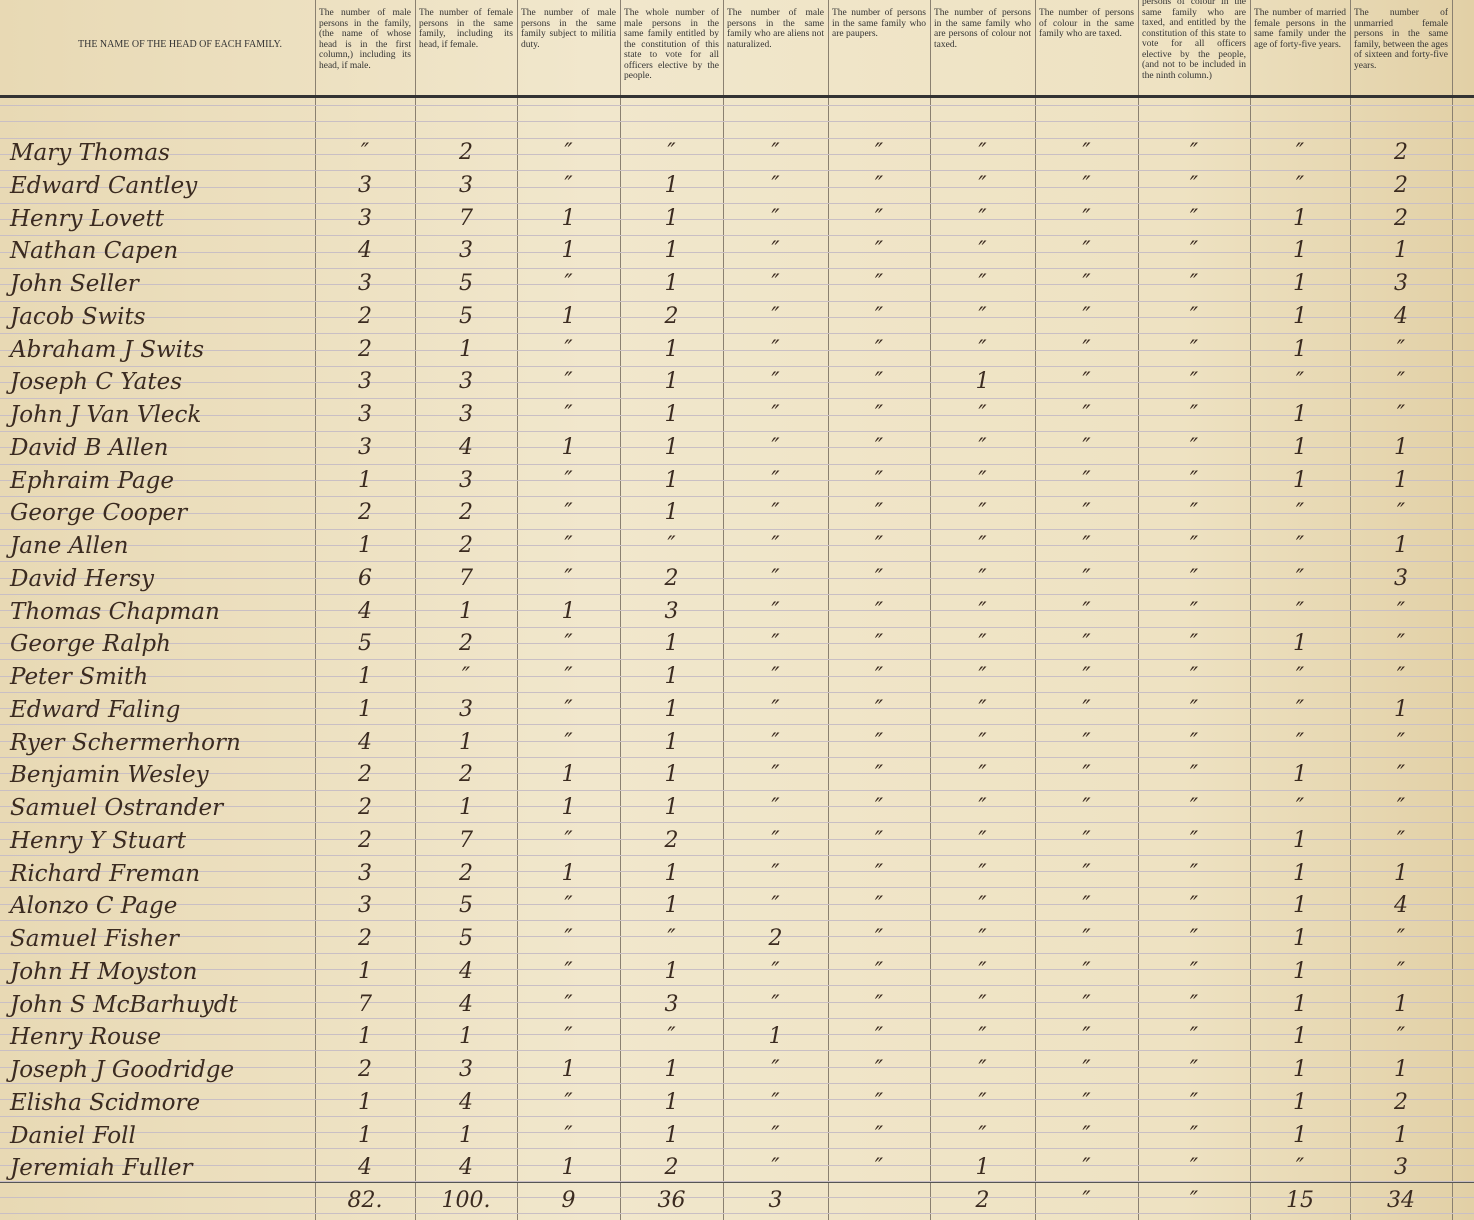 This screenshot has height=1220, width=1474. I want to click on family-head: Ephraim Page, so click(92, 480).